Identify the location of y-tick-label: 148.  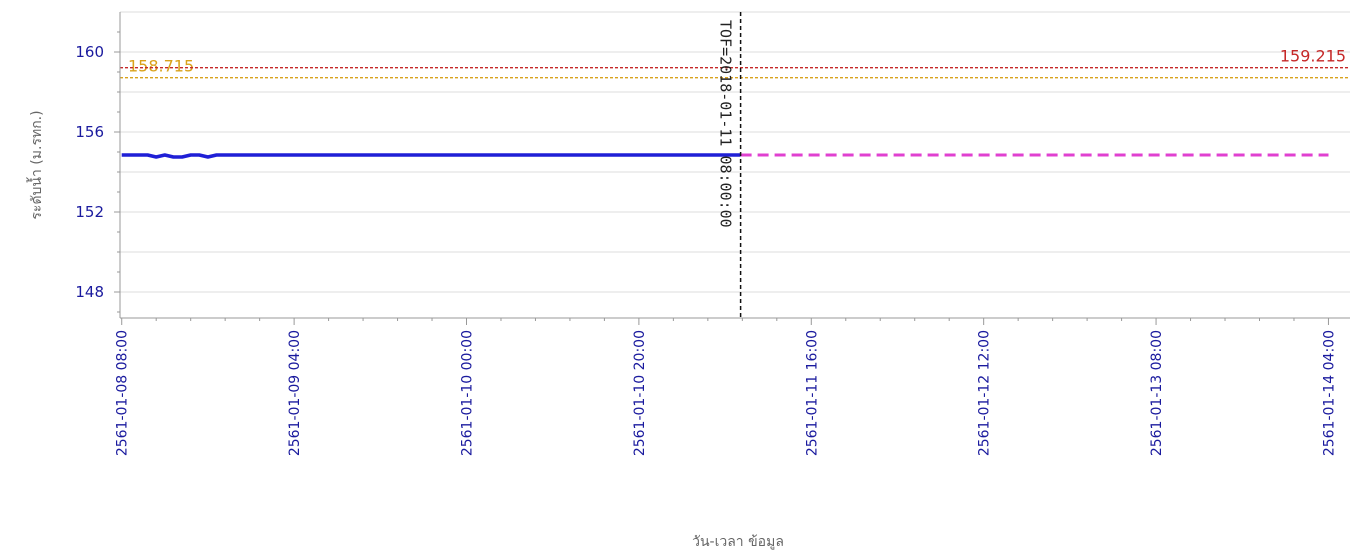
(89, 292).